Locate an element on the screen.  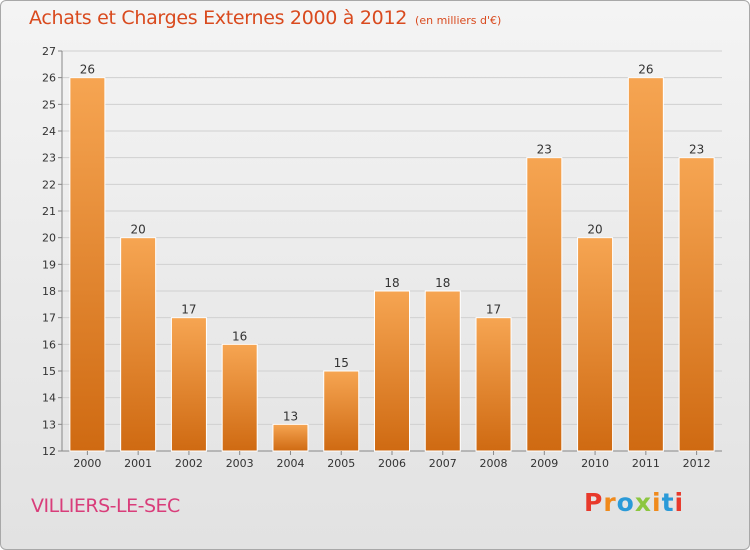
y-tick-label: 14 is located at coordinates (49, 398).